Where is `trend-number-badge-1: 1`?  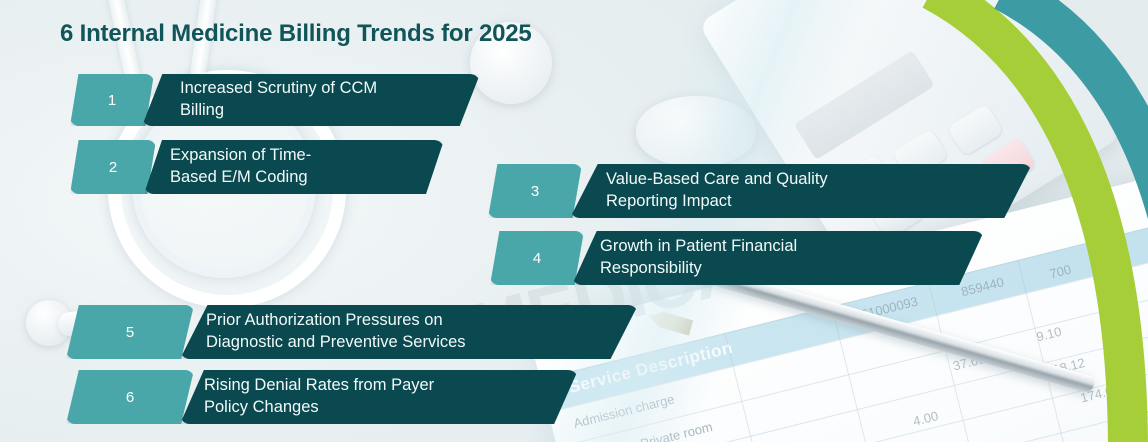
trend-number-badge-1: 1 is located at coordinates (112, 100).